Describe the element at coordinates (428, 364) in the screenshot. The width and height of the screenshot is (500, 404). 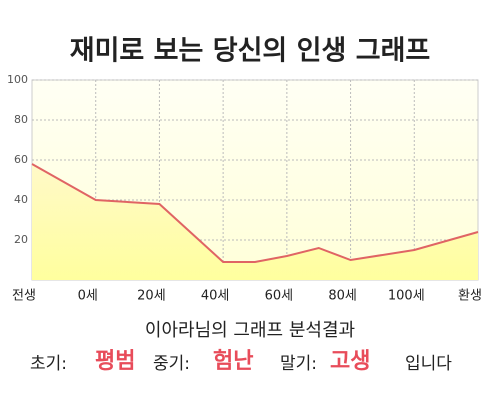
I see `summary-ending: 입니다` at that location.